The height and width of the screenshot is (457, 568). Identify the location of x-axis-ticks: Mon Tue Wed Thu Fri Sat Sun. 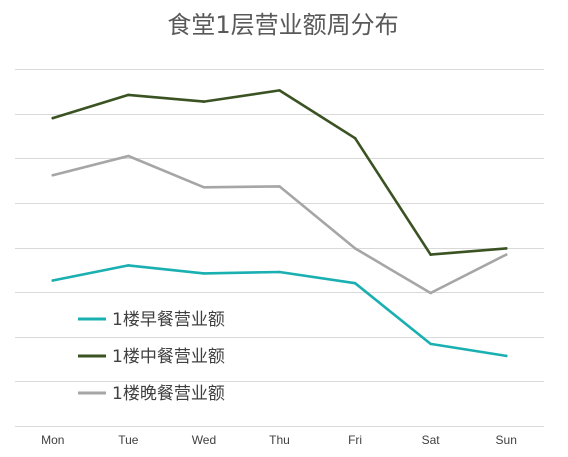
(279, 440).